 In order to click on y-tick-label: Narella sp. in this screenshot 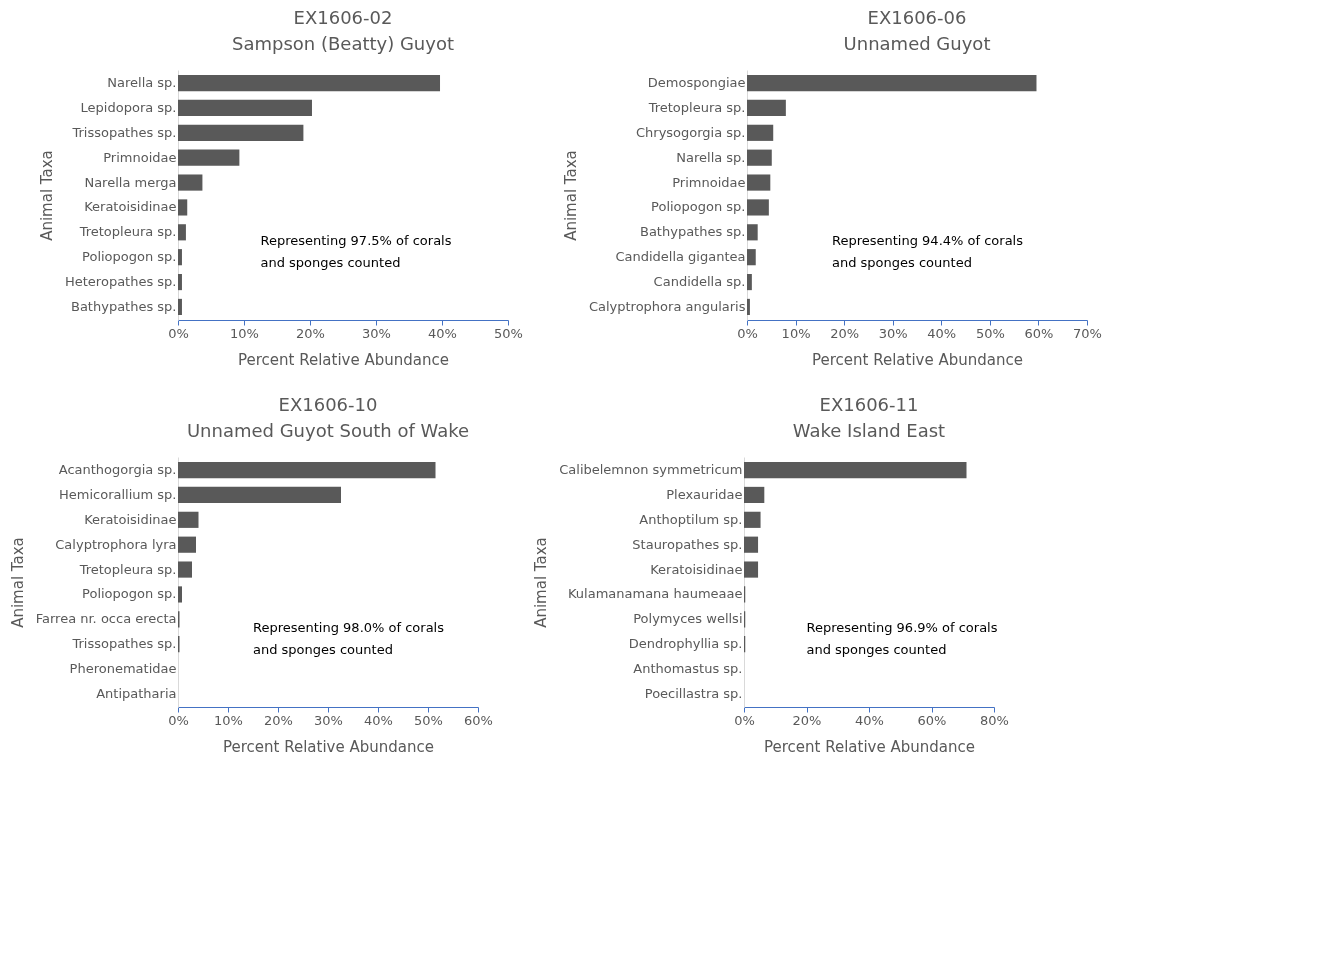, I will do `click(711, 157)`.